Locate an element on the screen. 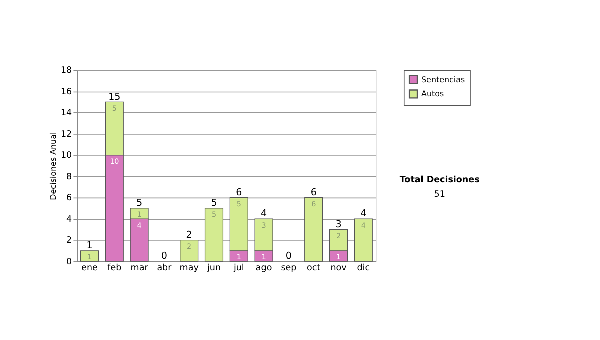  total-label: 2 is located at coordinates (189, 235).